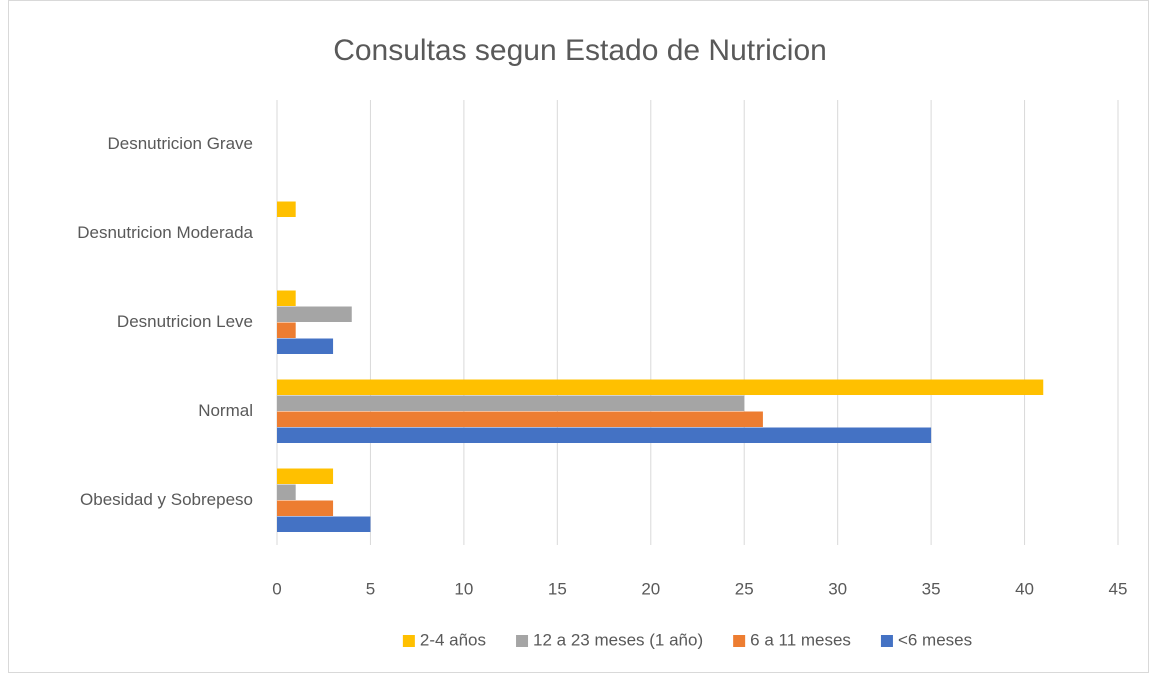 The height and width of the screenshot is (674, 1150). Describe the element at coordinates (225, 410) in the screenshot. I see `y-tick-label: Normal` at that location.